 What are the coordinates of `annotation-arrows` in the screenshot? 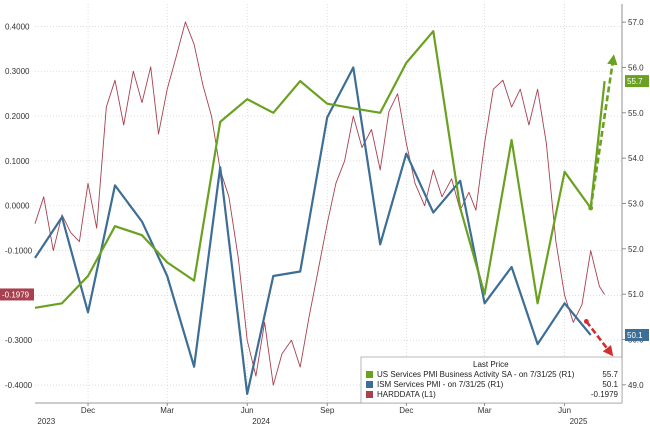 It's located at (600, 205).